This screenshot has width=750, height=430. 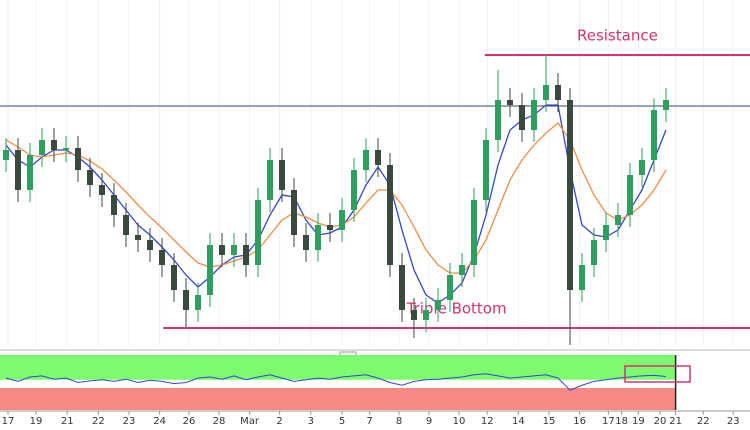 What do you see at coordinates (429, 421) in the screenshot?
I see `x-tick-label: 9` at bounding box center [429, 421].